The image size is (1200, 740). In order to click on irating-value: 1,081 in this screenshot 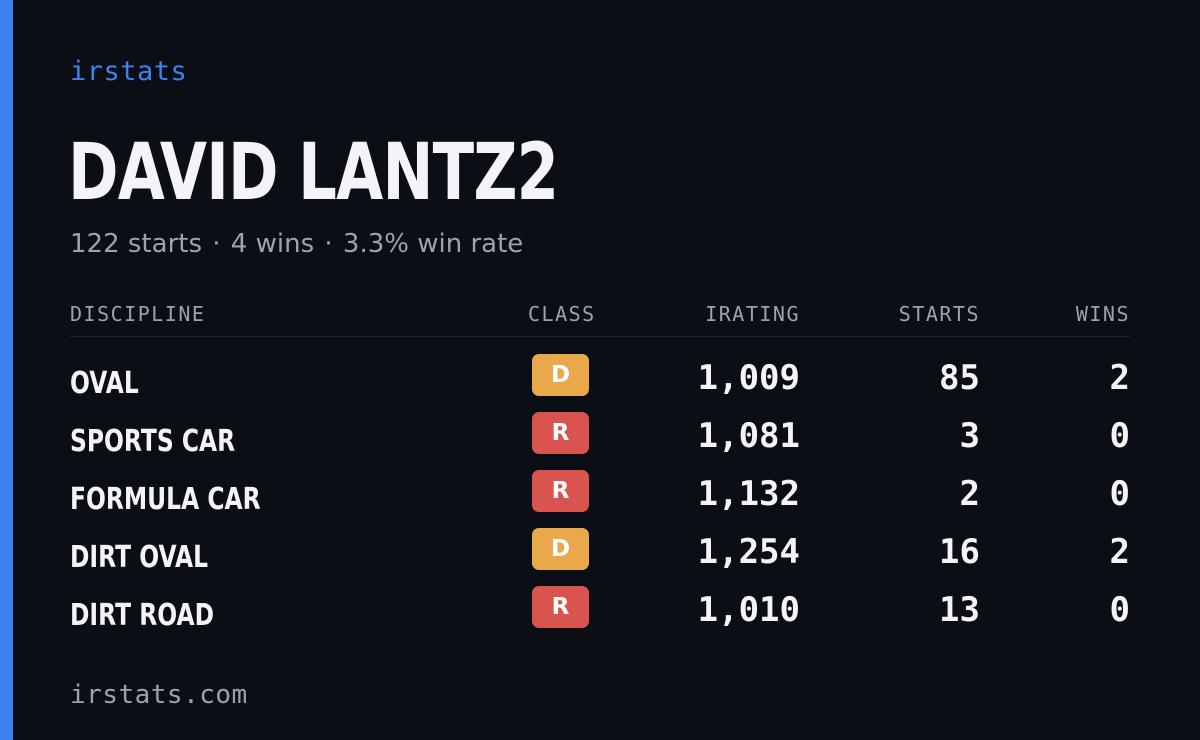, I will do `click(748, 436)`.